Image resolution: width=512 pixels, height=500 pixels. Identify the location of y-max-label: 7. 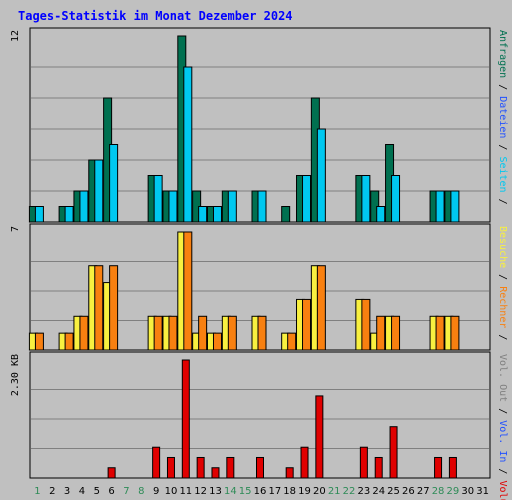
(15, 229).